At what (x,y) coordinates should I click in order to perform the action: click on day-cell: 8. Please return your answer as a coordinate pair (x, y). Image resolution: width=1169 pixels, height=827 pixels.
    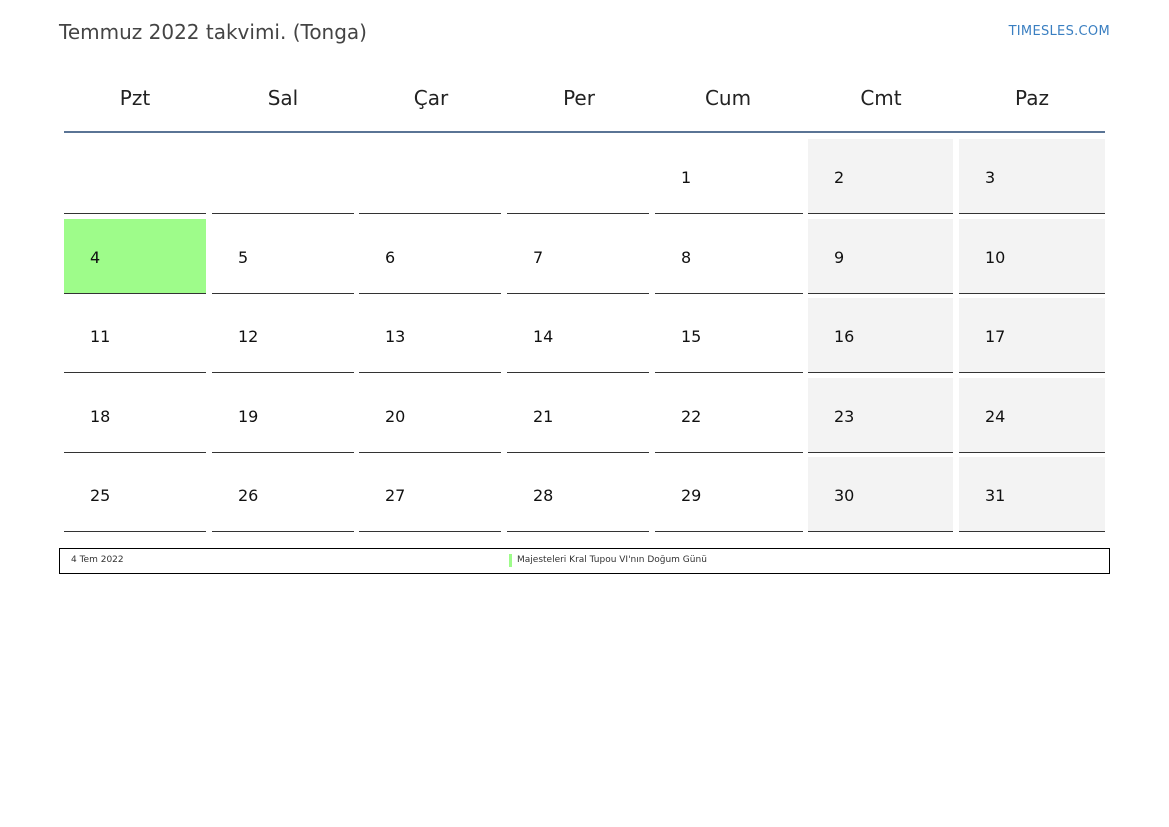
    Looking at the image, I should click on (729, 256).